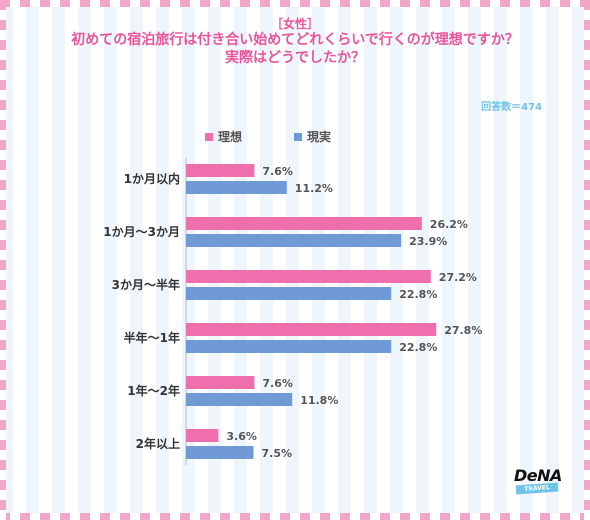 The height and width of the screenshot is (520, 590). I want to click on value-label-ideal: 27.2%, so click(458, 277).